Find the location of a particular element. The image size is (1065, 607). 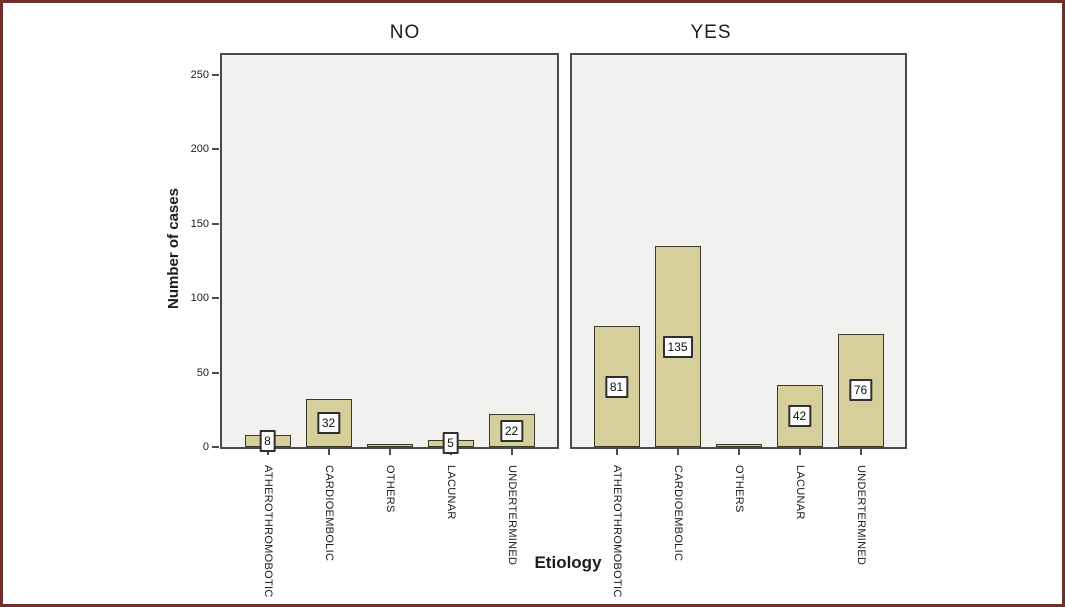

bar-value-label: 32 is located at coordinates (328, 423).